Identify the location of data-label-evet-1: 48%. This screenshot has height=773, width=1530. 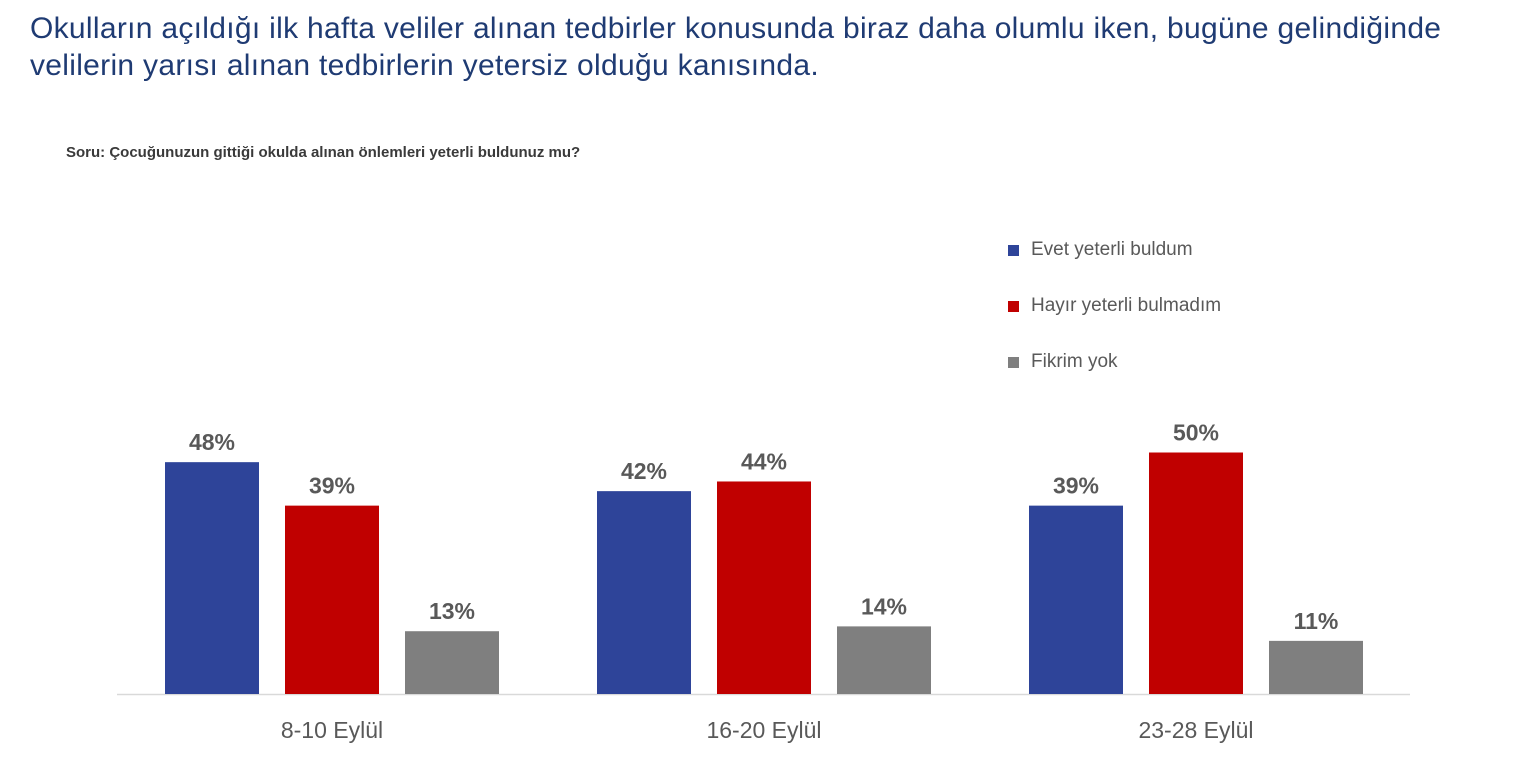
(212, 442).